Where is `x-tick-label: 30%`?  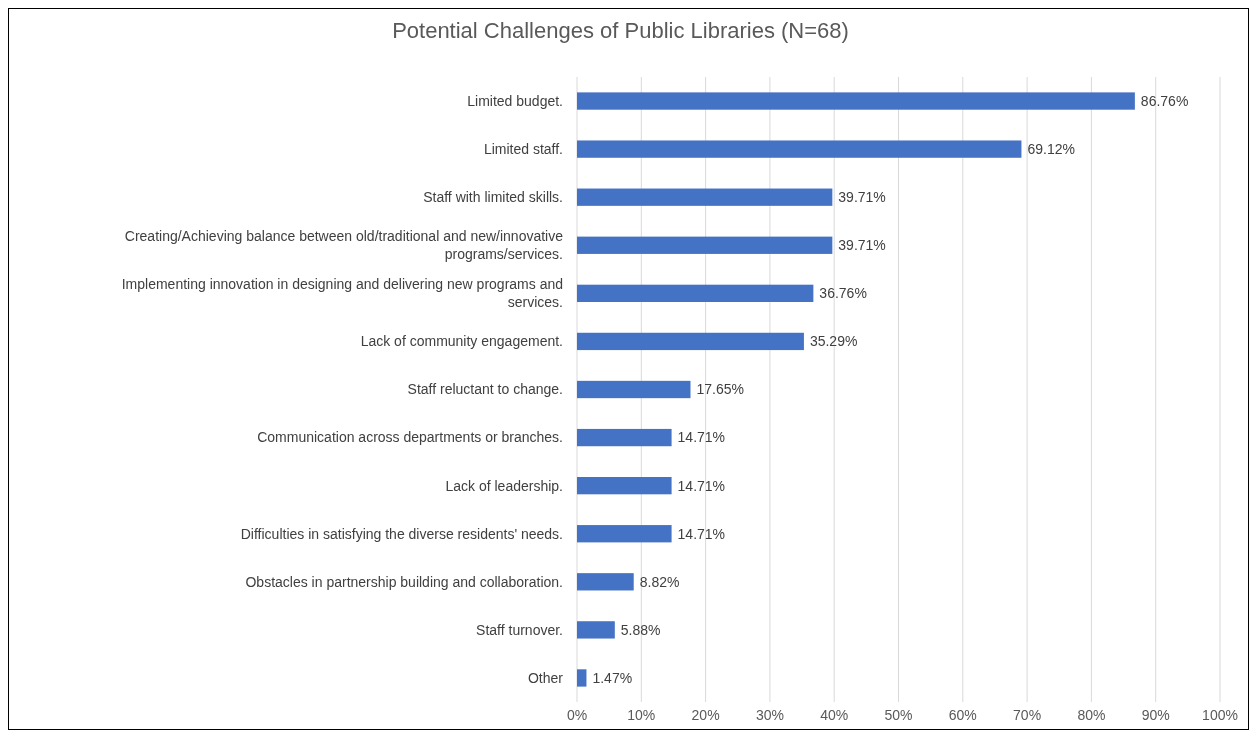 x-tick-label: 30% is located at coordinates (769, 715).